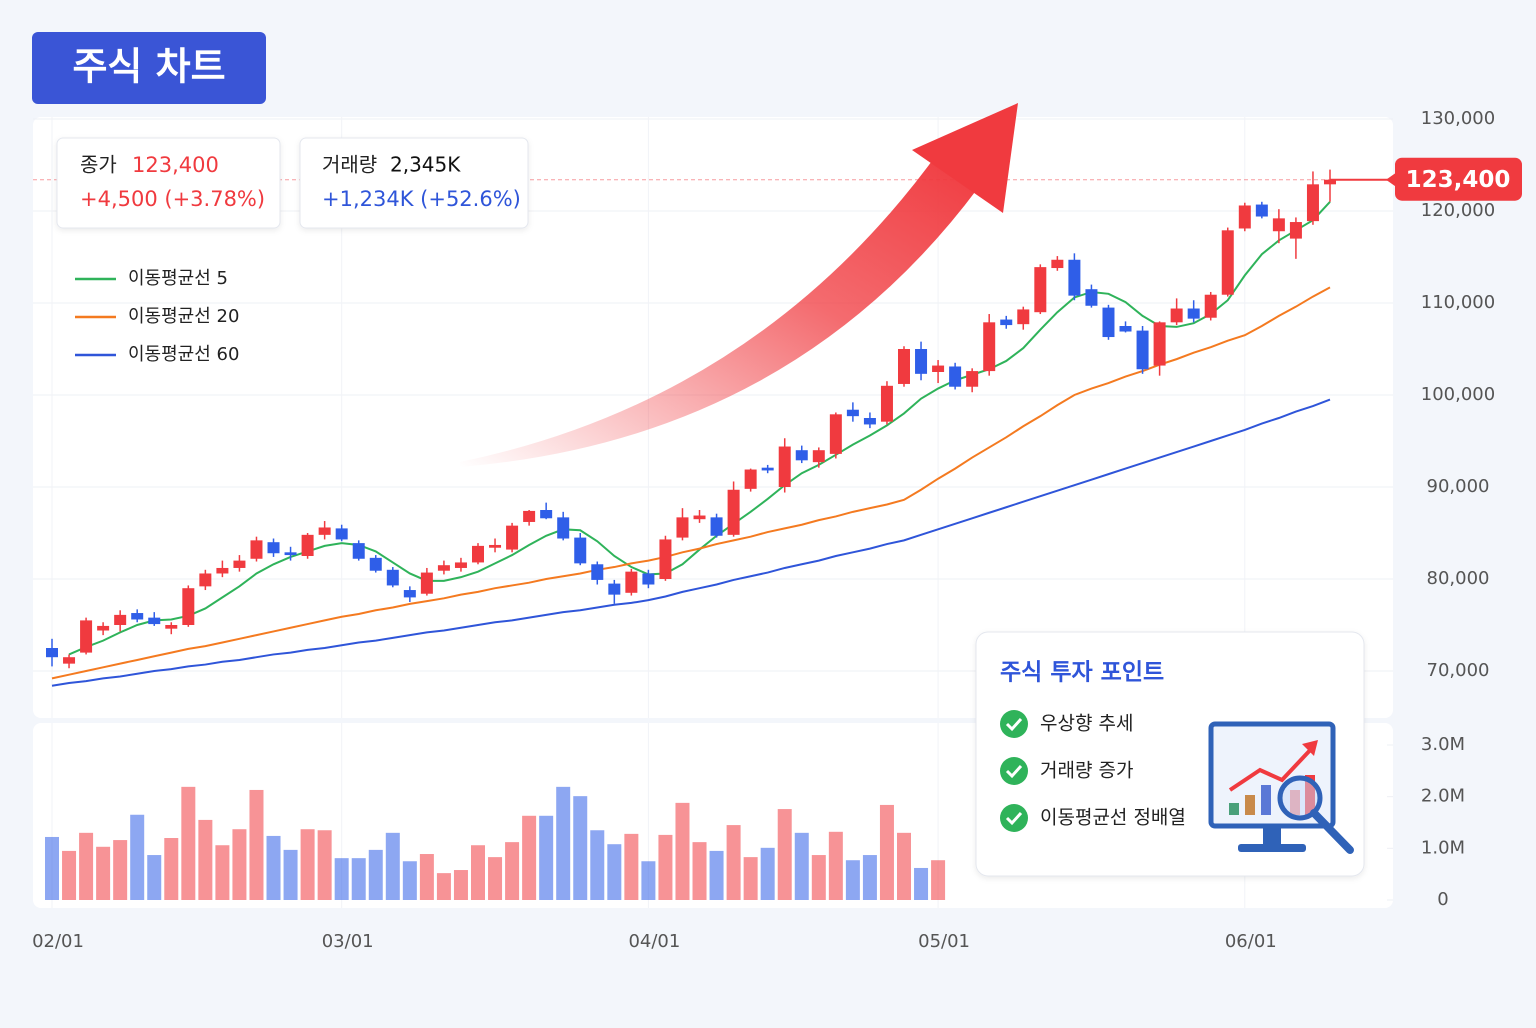  Describe the element at coordinates (183, 354) in the screenshot. I see `legend-label: 이동평균선 60` at that location.